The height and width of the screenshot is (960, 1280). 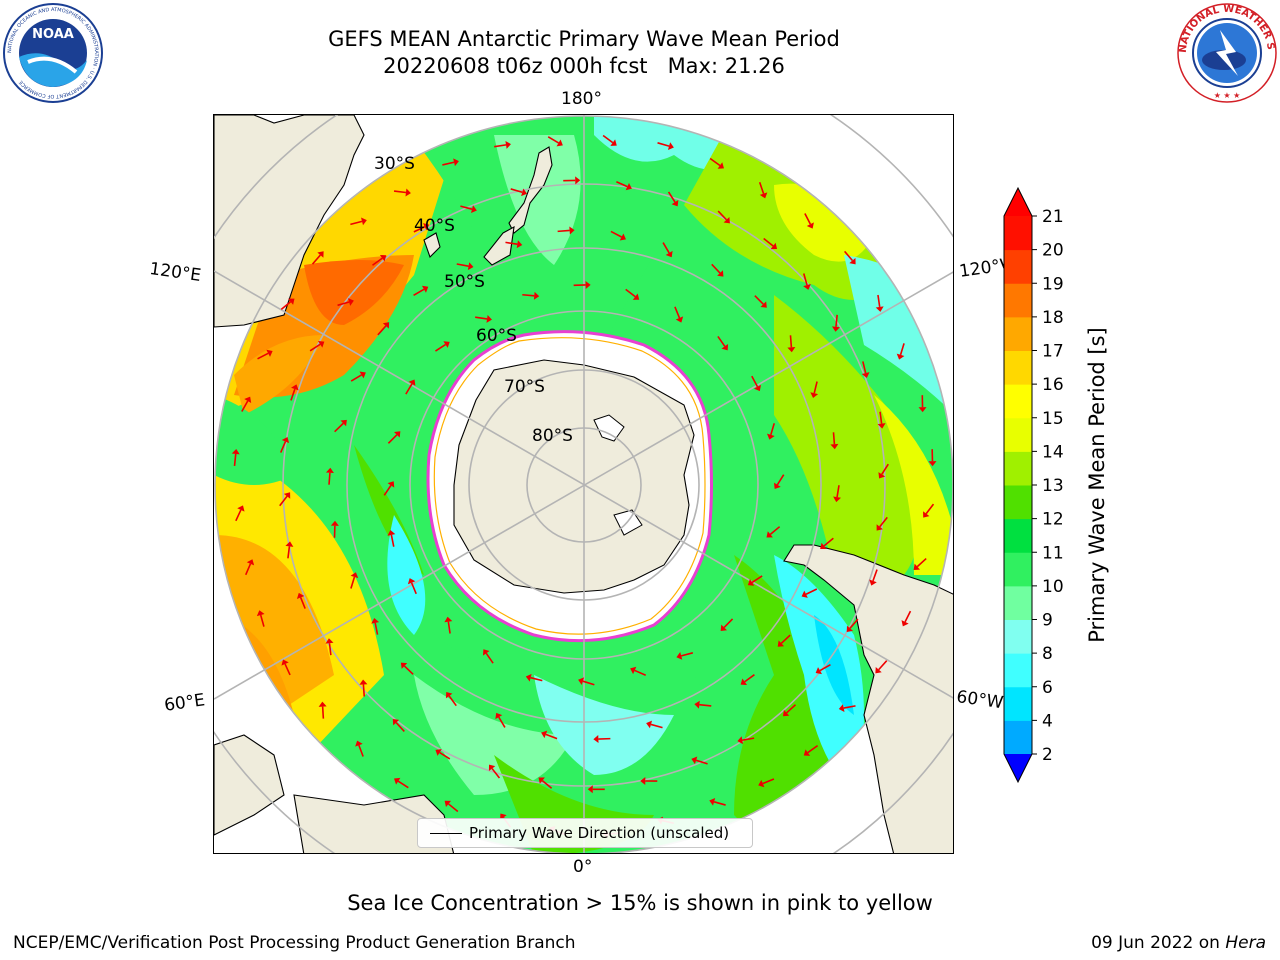 I want to click on colorbar: 2 4 6 8 9 10 11 12 13 14 15 16 17 18 19 20 21, so click(x=1033, y=485).